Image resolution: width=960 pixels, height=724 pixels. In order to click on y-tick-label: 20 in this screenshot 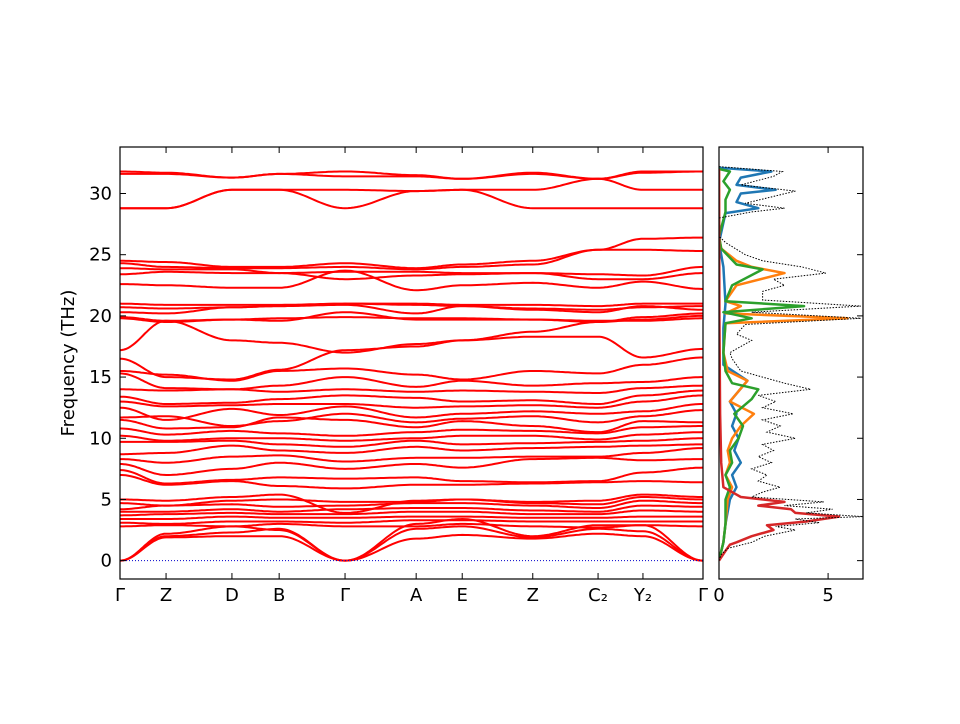, I will do `click(100, 316)`.